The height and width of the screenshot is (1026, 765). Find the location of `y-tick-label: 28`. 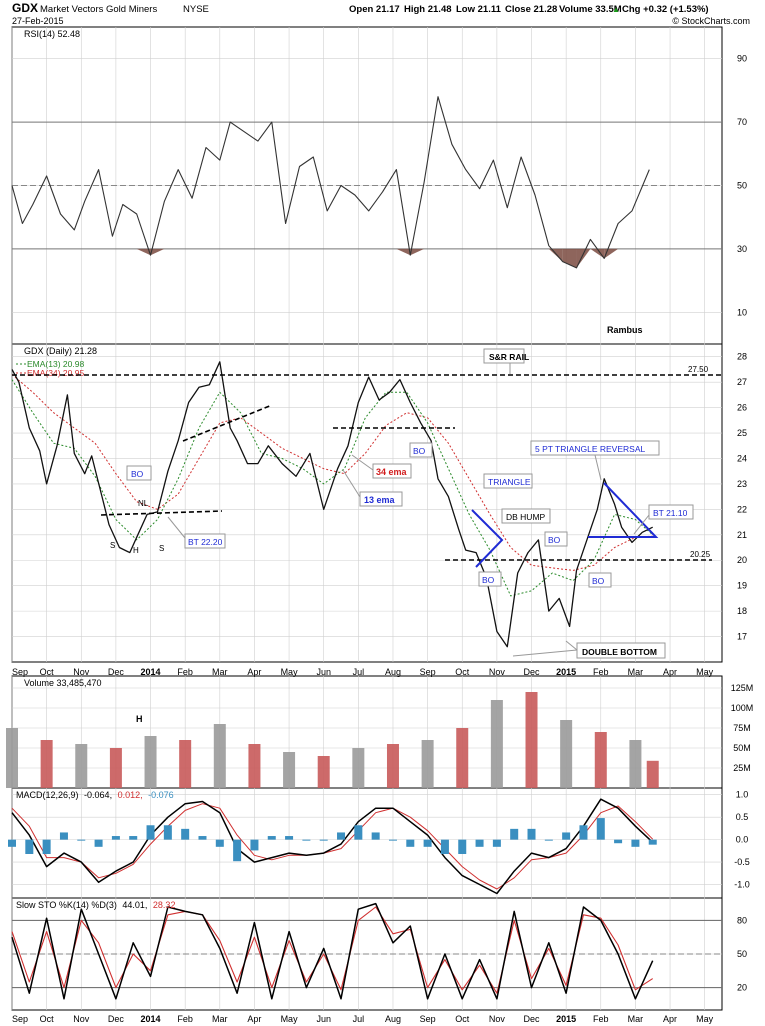

y-tick-label: 28 is located at coordinates (742, 357).